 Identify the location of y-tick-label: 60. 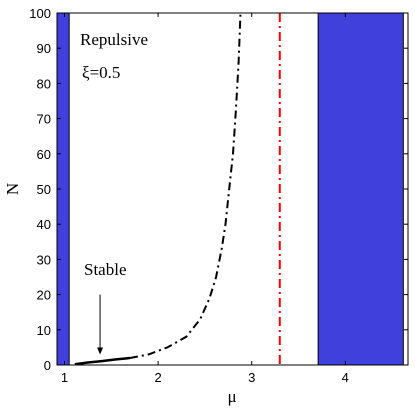
(44, 154).